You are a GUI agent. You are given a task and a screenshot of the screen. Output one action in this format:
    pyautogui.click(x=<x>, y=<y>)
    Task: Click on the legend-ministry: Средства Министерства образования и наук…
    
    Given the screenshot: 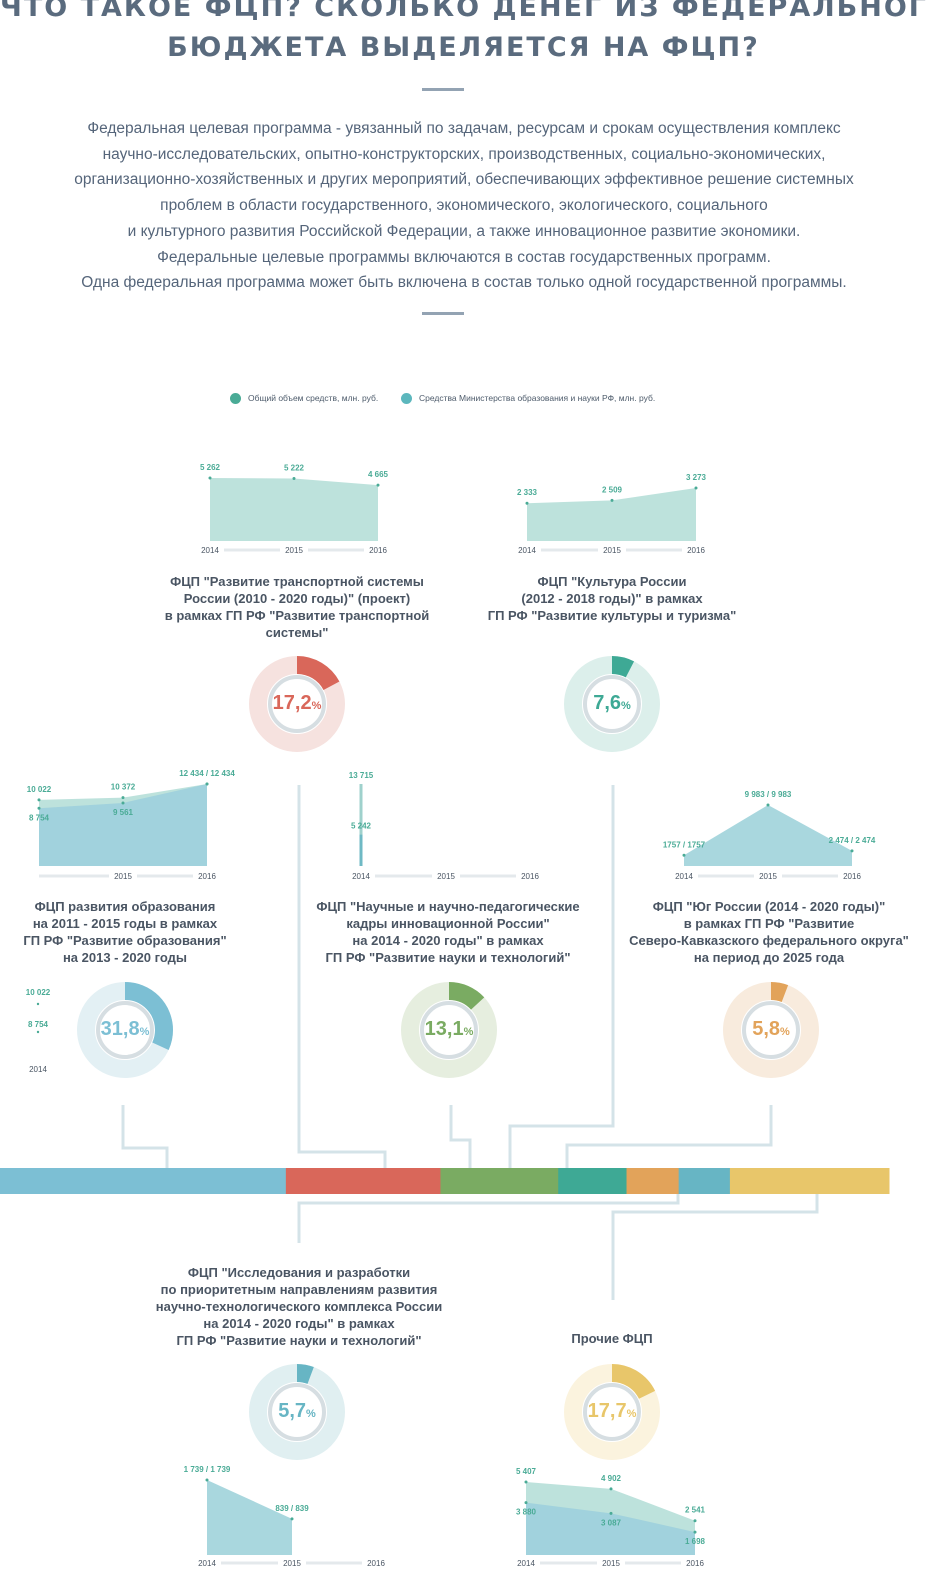 What is the action you would take?
    pyautogui.click(x=528, y=399)
    